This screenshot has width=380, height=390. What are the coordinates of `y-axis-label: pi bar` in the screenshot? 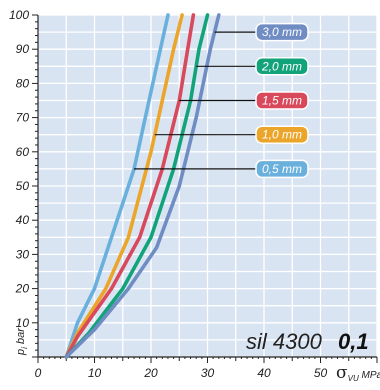 It's located at (22, 341).